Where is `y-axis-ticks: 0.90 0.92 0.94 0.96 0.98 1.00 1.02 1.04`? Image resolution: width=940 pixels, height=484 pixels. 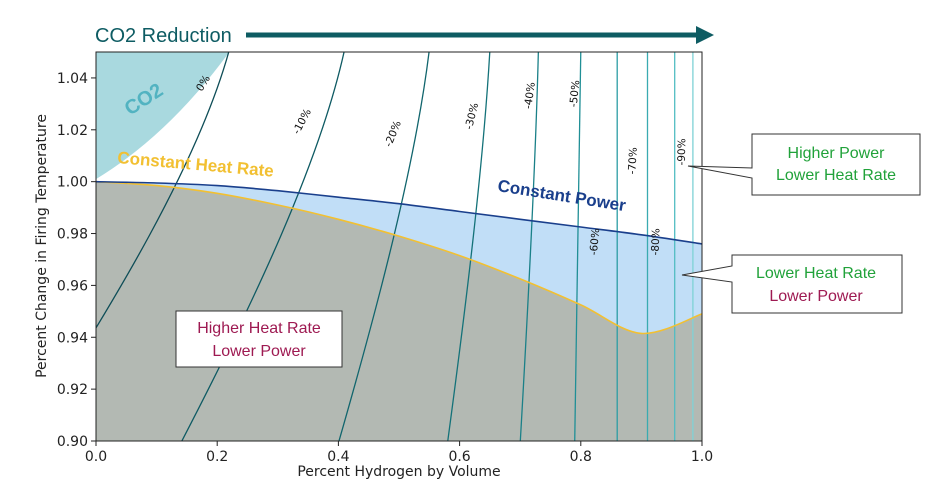 y-axis-ticks: 0.90 0.92 0.94 0.96 0.98 1.00 1.02 1.04 is located at coordinates (76, 260).